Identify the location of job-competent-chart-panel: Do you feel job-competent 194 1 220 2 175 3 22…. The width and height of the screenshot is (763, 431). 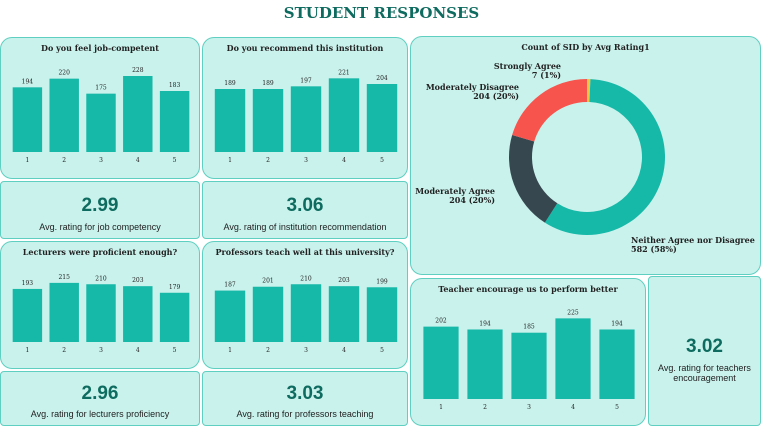
(100, 108).